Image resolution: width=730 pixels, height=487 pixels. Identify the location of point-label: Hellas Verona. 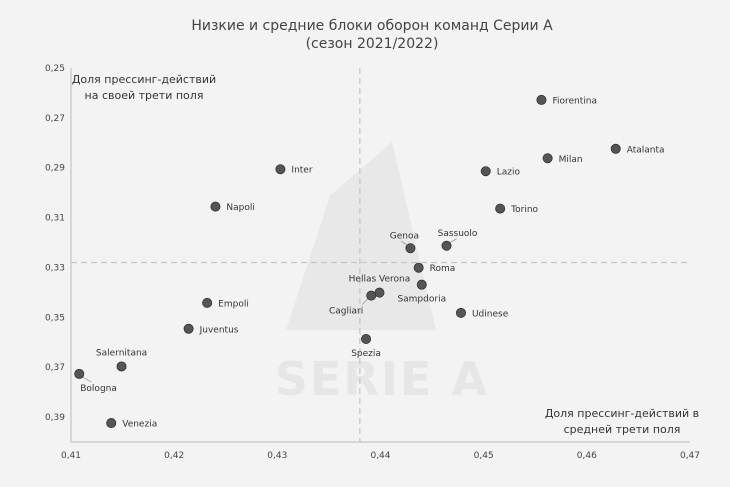
(380, 280).